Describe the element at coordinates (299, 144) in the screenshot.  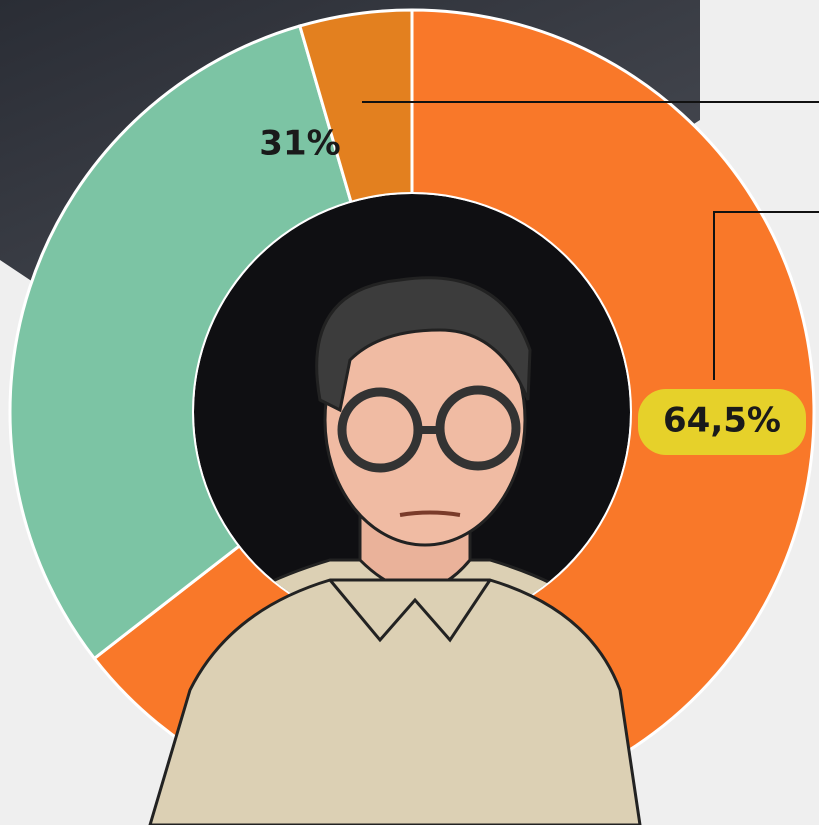
I see `value-label: 31%` at that location.